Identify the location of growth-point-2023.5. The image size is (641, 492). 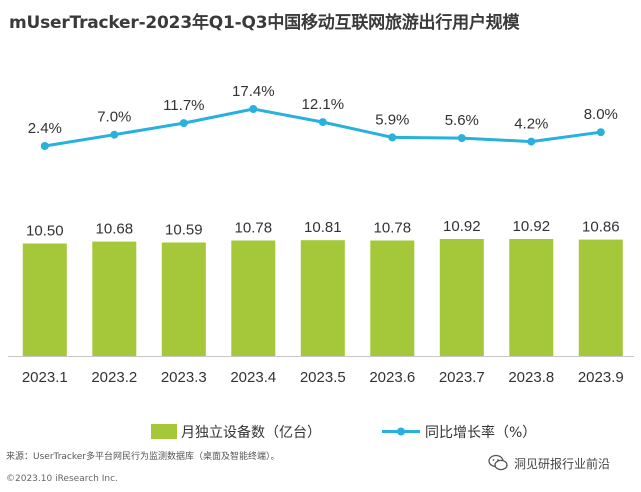
(322, 122).